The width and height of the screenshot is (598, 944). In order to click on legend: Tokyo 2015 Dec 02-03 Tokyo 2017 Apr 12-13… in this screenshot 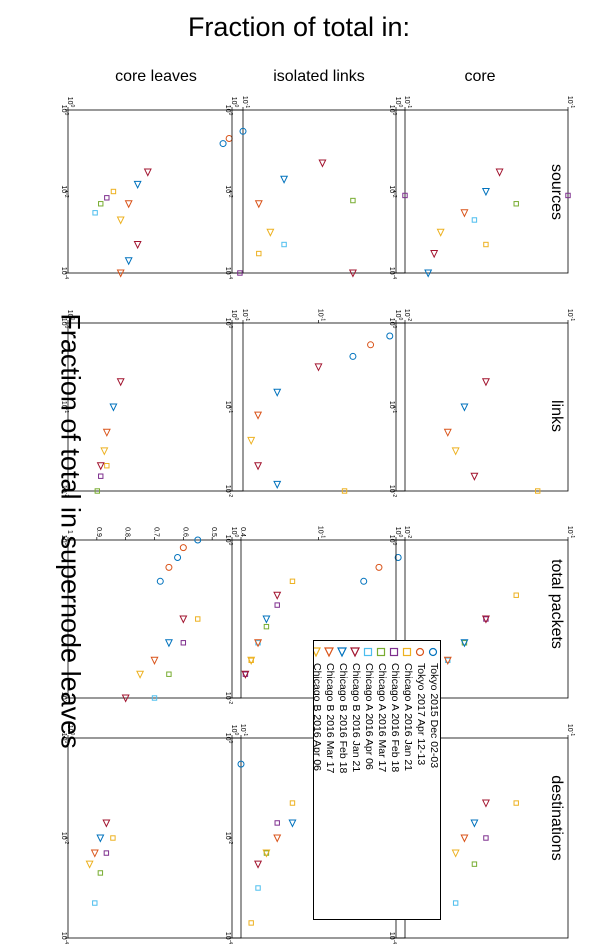, I will do `click(377, 780)`.